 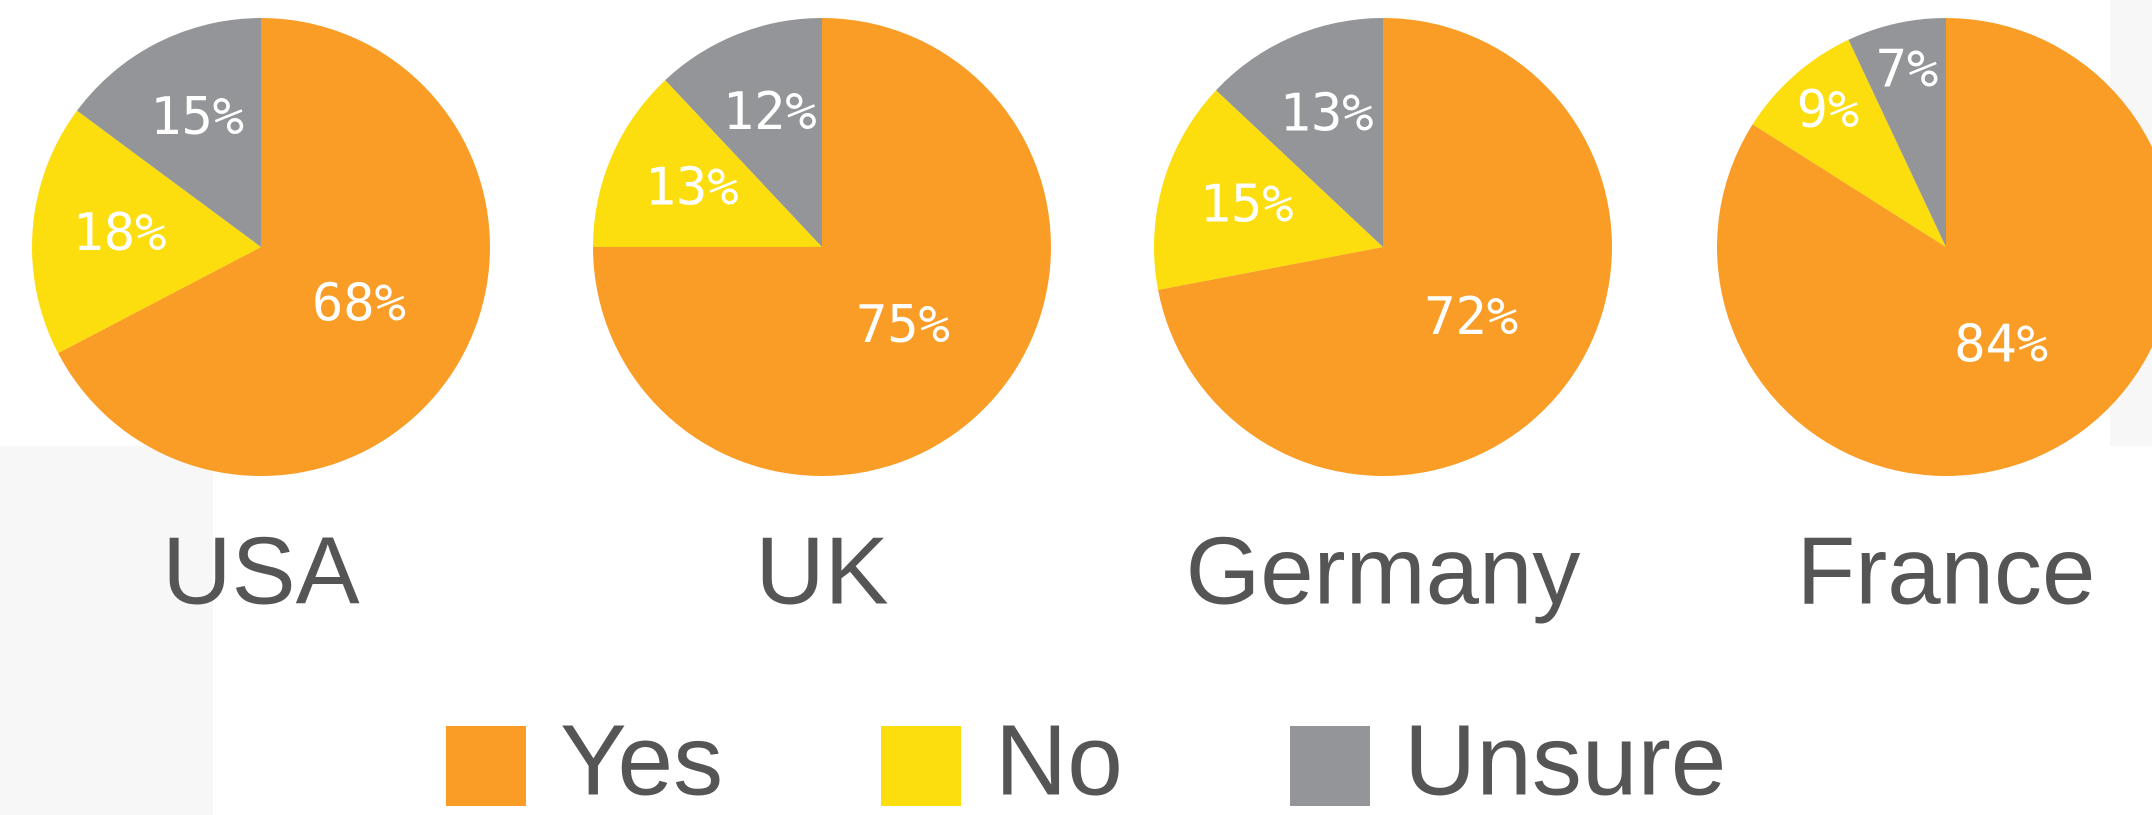 I want to click on slice-label: 75%, so click(x=903, y=325).